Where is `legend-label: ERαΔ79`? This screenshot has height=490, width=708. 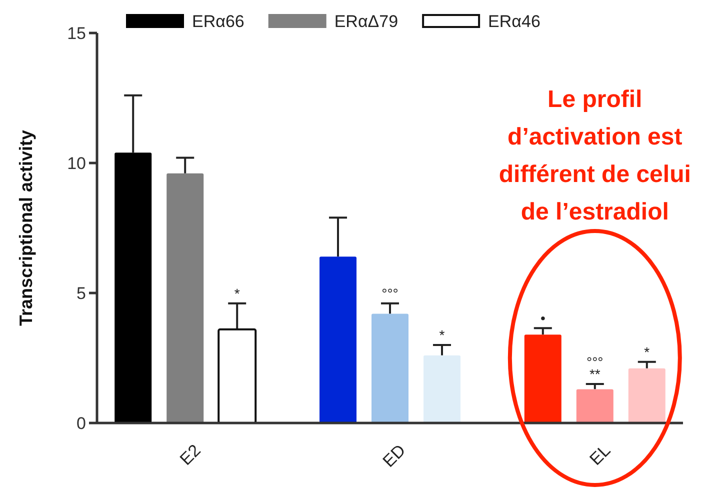
legend-label: ERαΔ79 is located at coordinates (366, 22).